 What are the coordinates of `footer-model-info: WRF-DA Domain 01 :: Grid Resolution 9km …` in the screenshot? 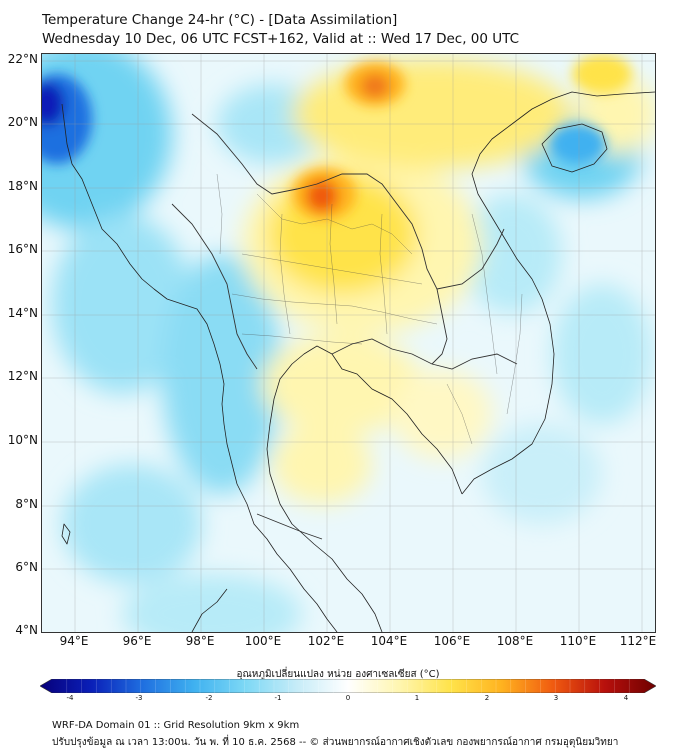 It's located at (176, 725).